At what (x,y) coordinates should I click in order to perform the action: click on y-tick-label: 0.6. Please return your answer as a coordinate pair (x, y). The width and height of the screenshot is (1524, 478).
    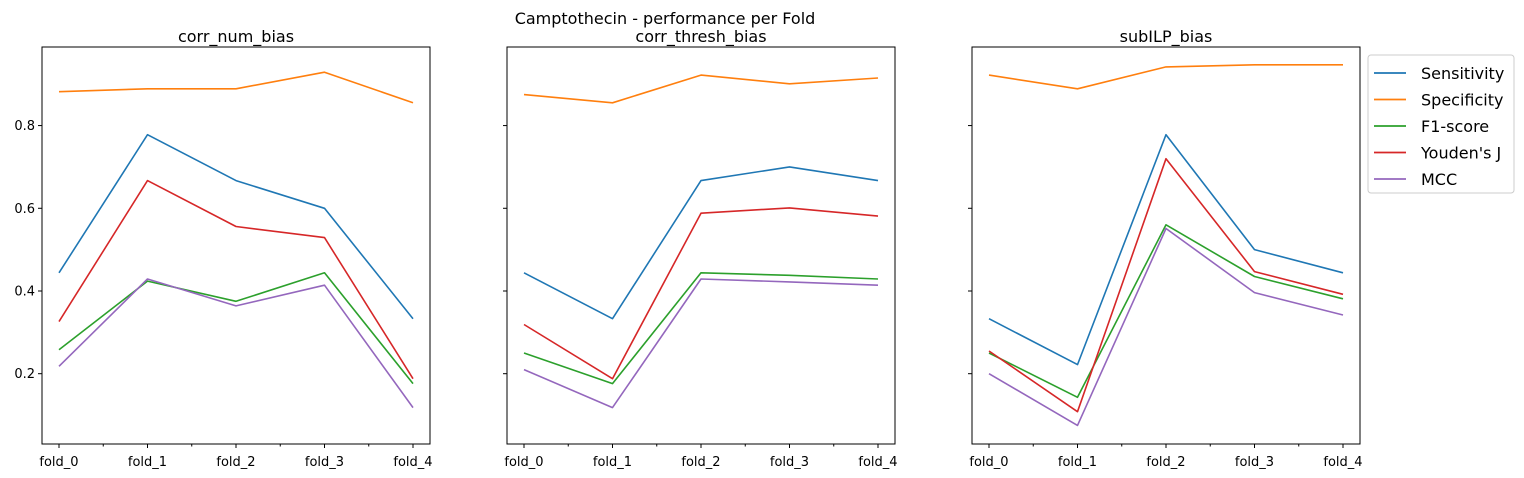
    Looking at the image, I should click on (24, 209).